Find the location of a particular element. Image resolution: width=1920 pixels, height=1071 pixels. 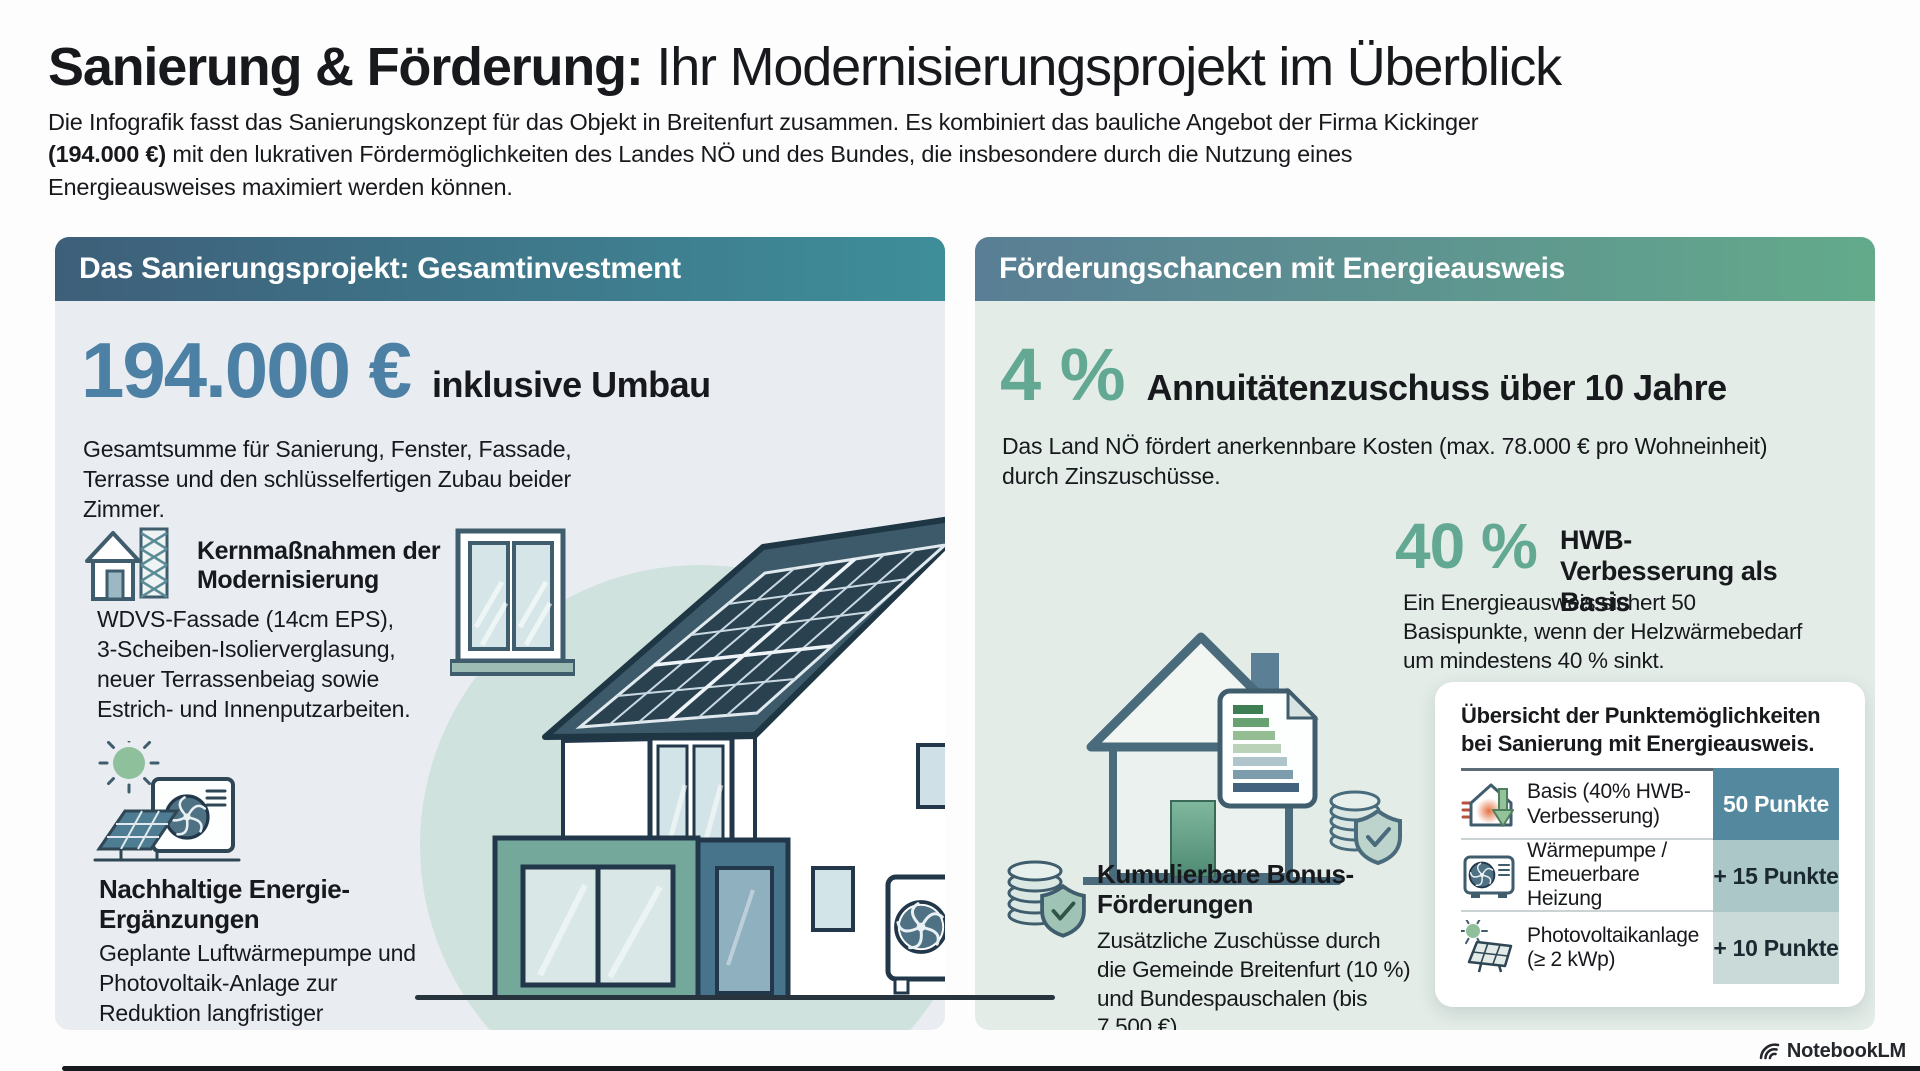

core-measures-title: Kernmaßnahmen der Modernisierung is located at coordinates (319, 565).